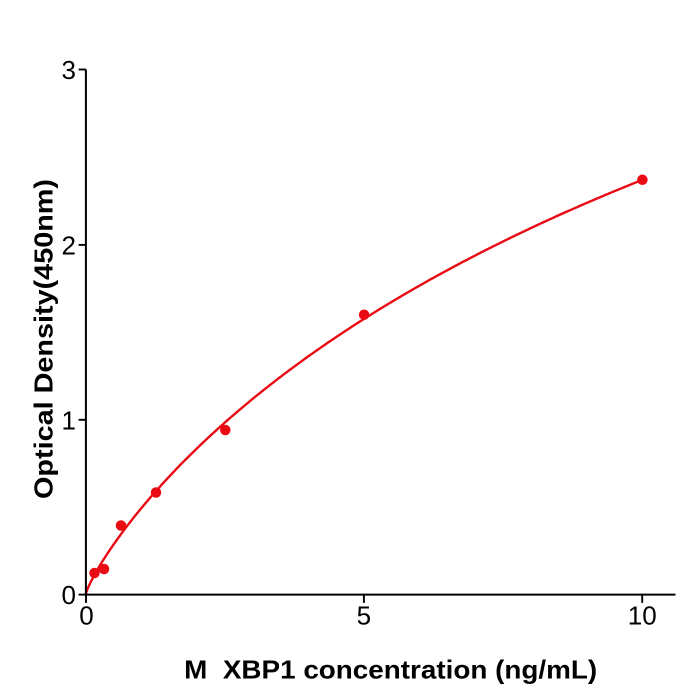 This screenshot has height=700, width=700. Describe the element at coordinates (69, 70) in the screenshot. I see `svg-text: 3` at that location.